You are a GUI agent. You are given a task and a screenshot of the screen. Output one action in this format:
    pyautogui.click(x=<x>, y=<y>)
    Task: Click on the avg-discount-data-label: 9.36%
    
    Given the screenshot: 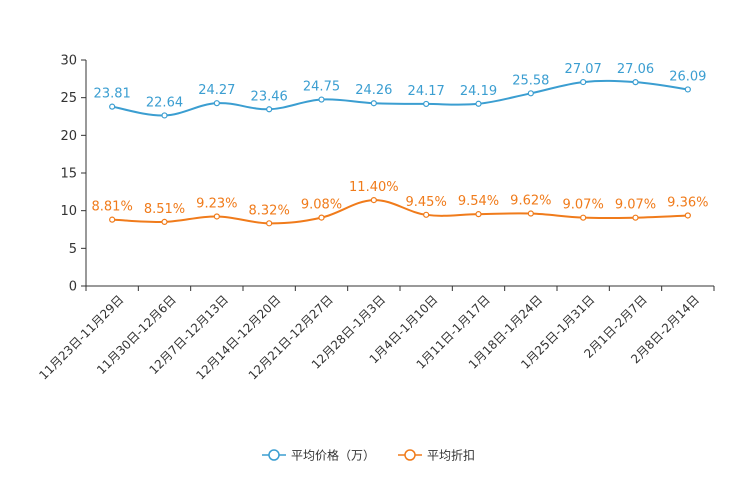 What is the action you would take?
    pyautogui.click(x=687, y=202)
    